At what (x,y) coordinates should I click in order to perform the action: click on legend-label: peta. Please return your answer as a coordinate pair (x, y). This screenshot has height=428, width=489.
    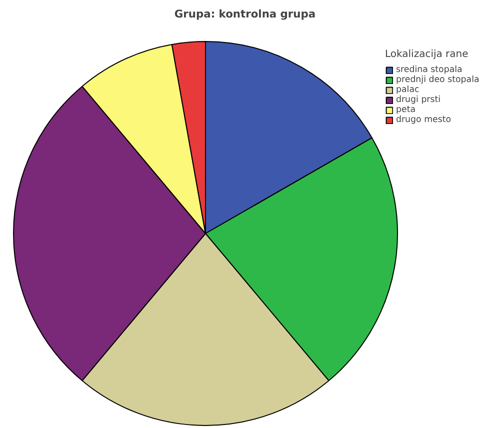
    Looking at the image, I should click on (406, 110).